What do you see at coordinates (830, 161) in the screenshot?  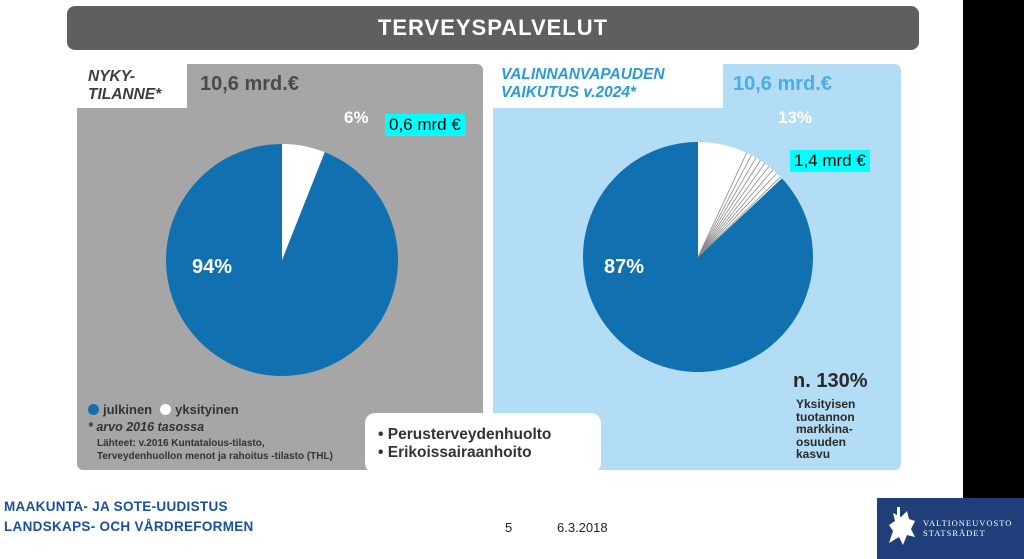 I see `right-amount-tag: 1,4 mrd €` at bounding box center [830, 161].